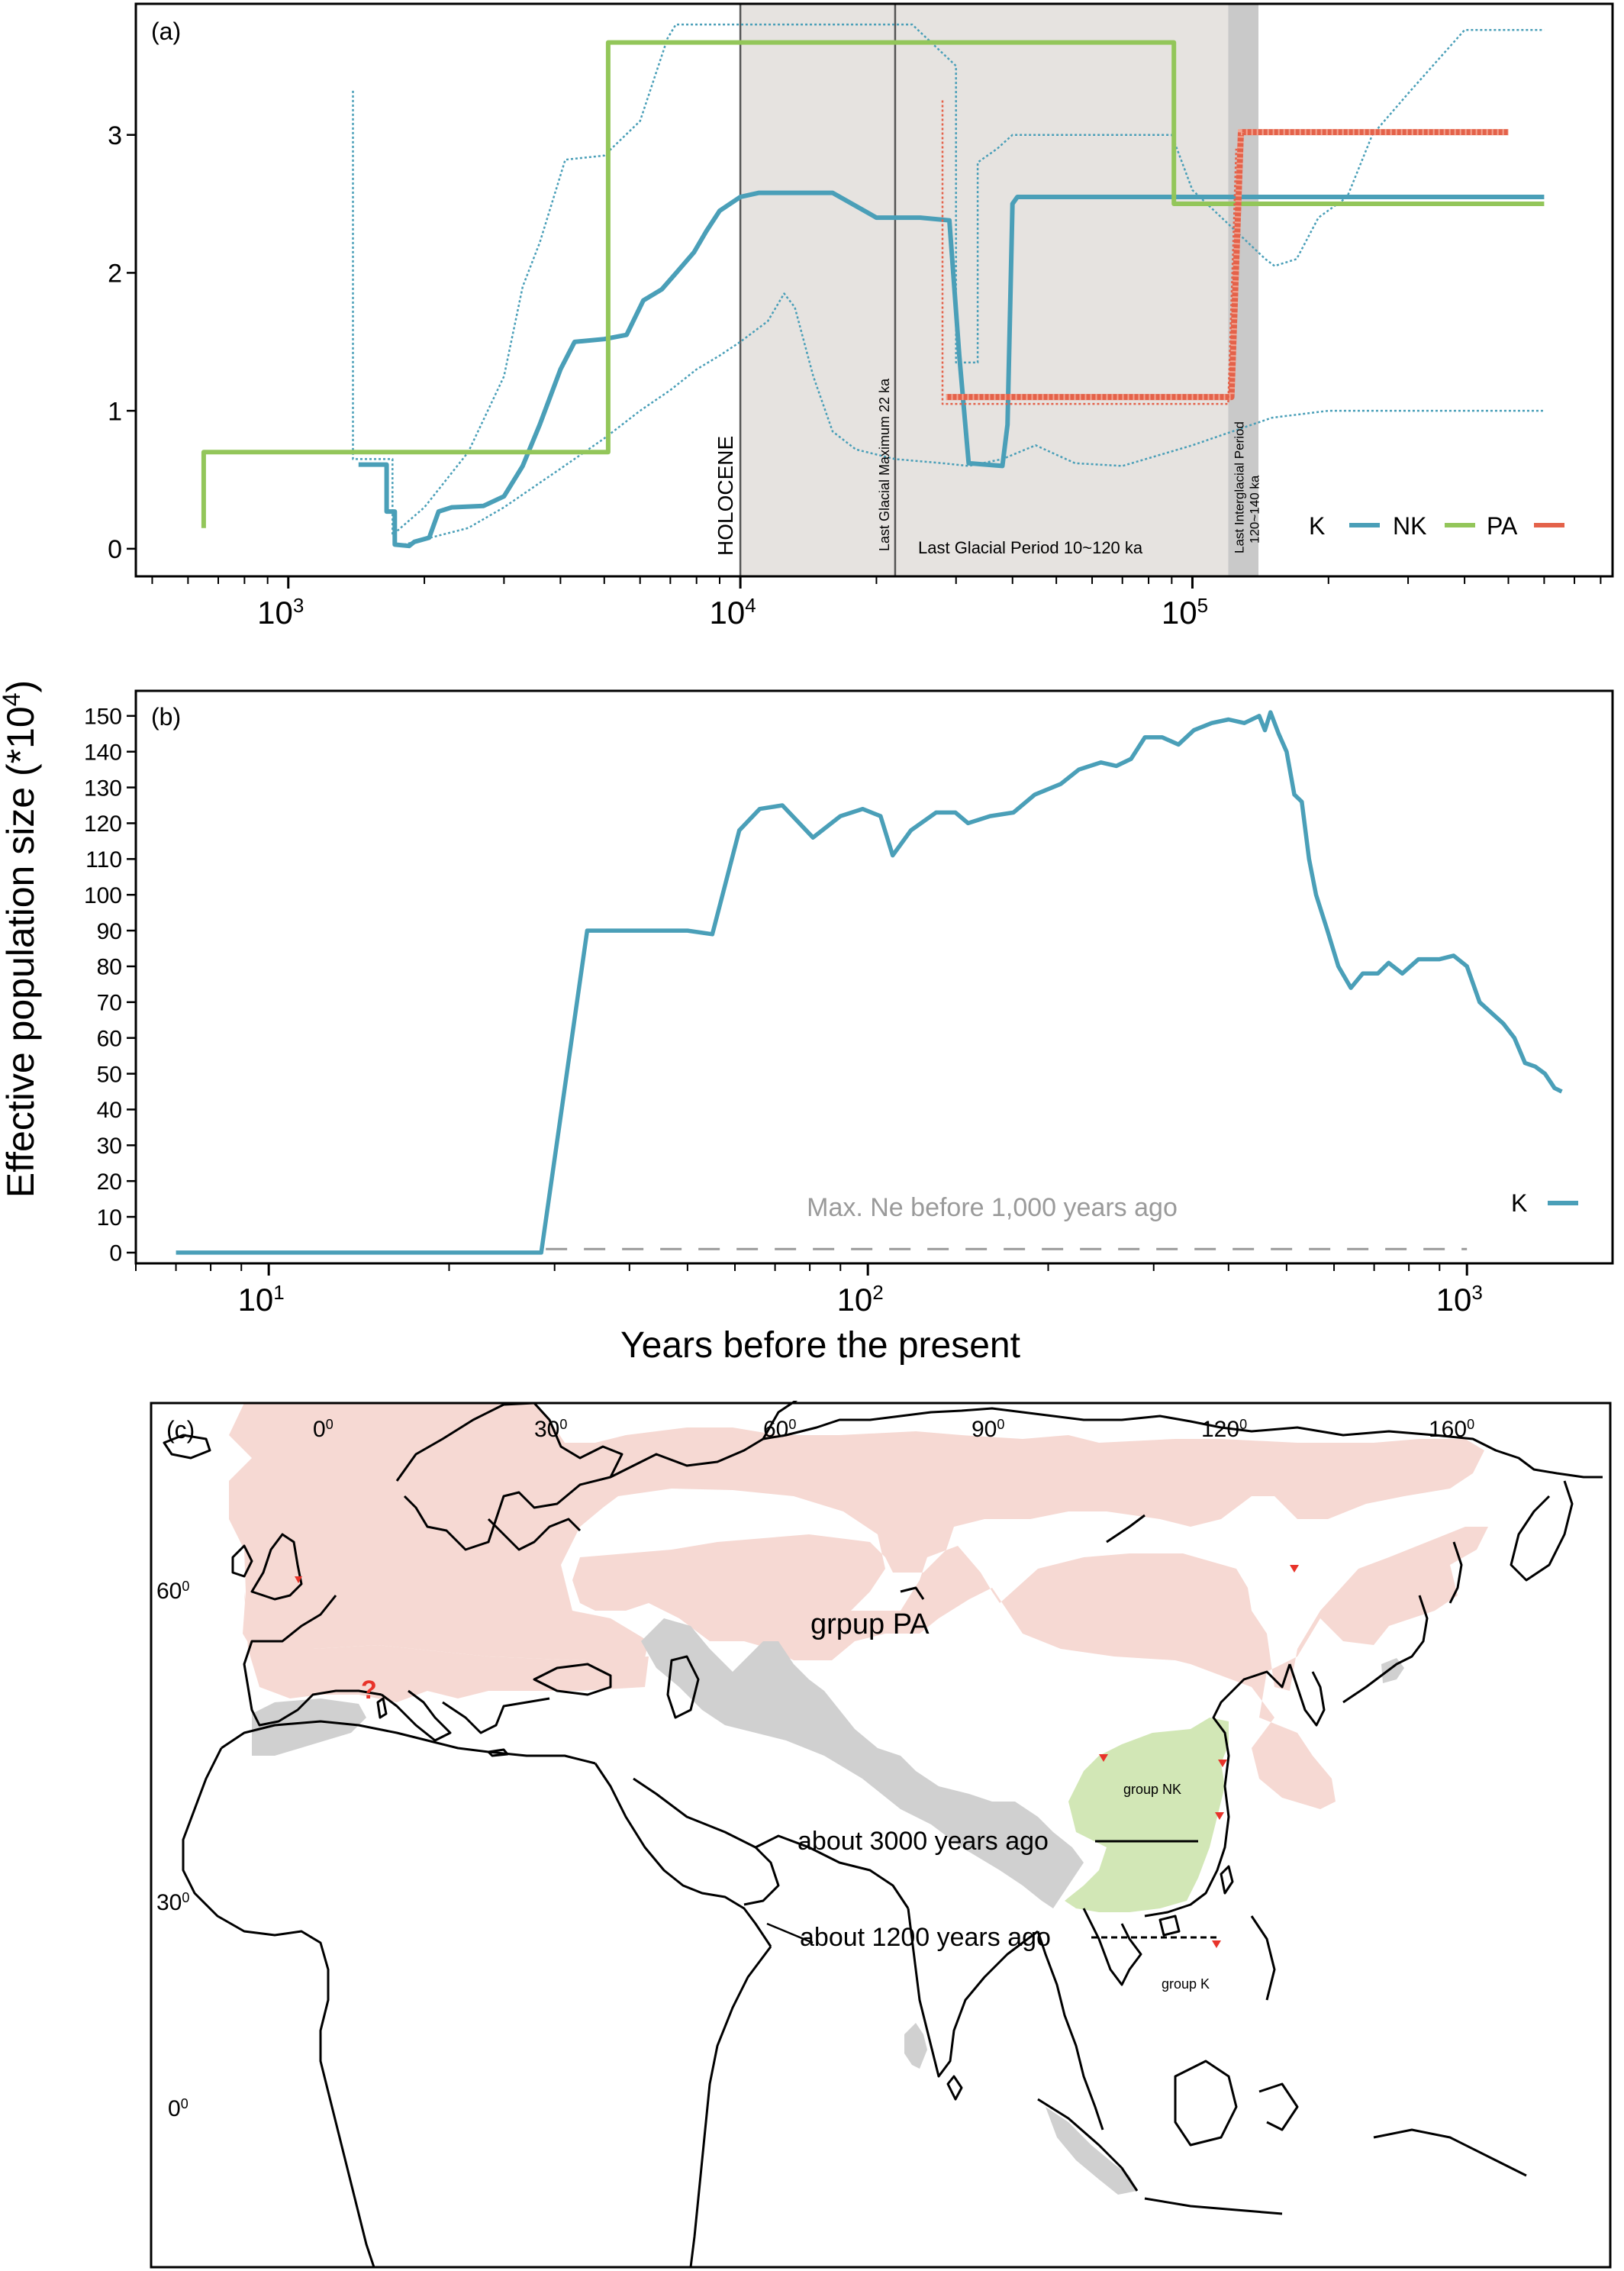 The height and width of the screenshot is (2271, 1624). Describe the element at coordinates (166, 717) in the screenshot. I see `panel-b-label: (b)` at that location.